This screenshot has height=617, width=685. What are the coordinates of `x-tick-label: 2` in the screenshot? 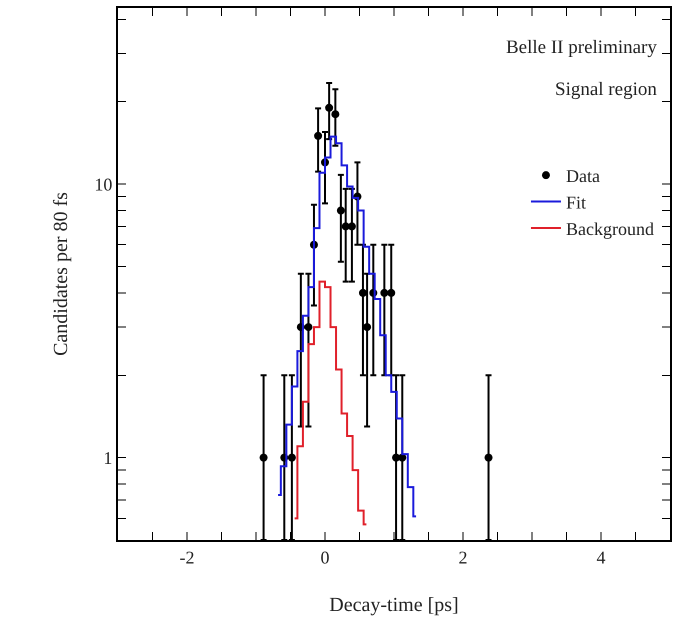 It's located at (463, 558).